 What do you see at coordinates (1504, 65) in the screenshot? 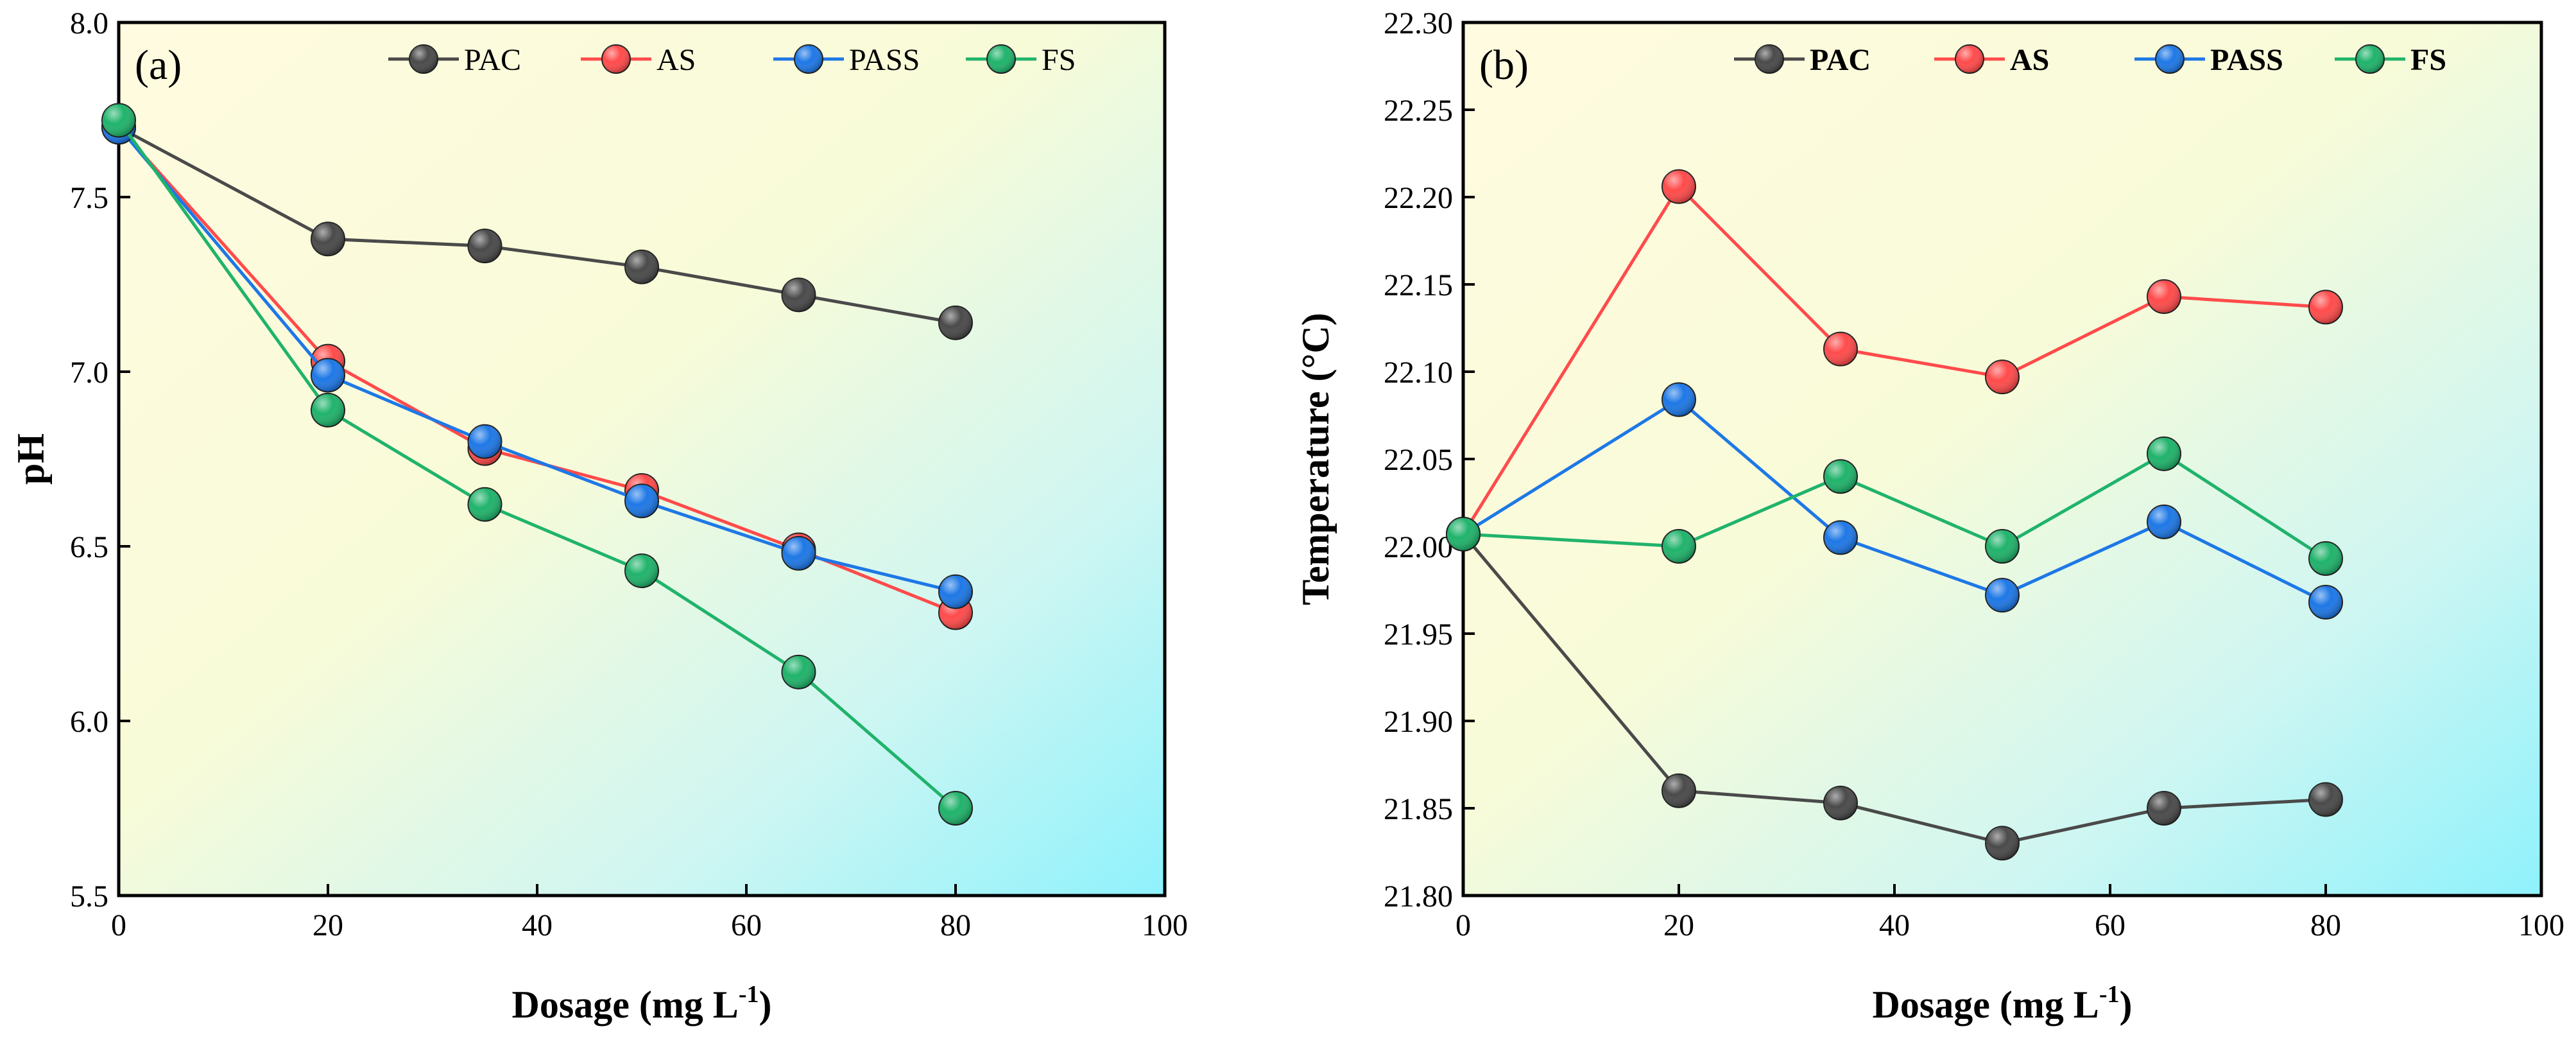
I see `panel-label: (b)` at bounding box center [1504, 65].